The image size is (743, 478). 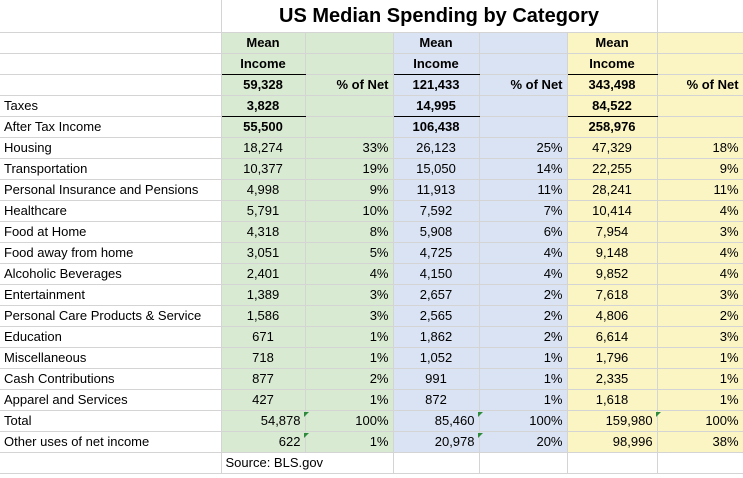 What do you see at coordinates (263, 190) in the screenshot?
I see `group1-value: 4,998` at bounding box center [263, 190].